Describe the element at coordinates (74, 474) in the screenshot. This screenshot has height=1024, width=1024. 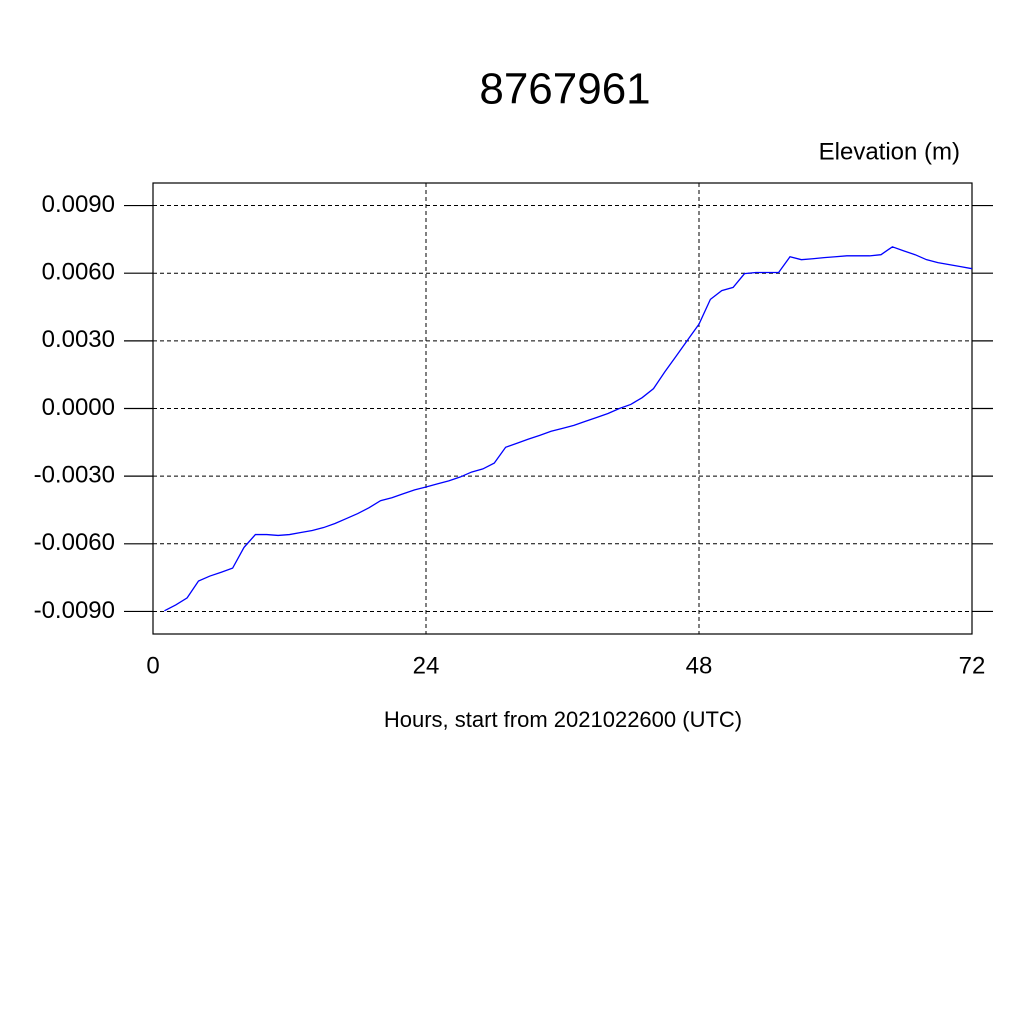
I see `y-tick-label: -0.0030` at that location.